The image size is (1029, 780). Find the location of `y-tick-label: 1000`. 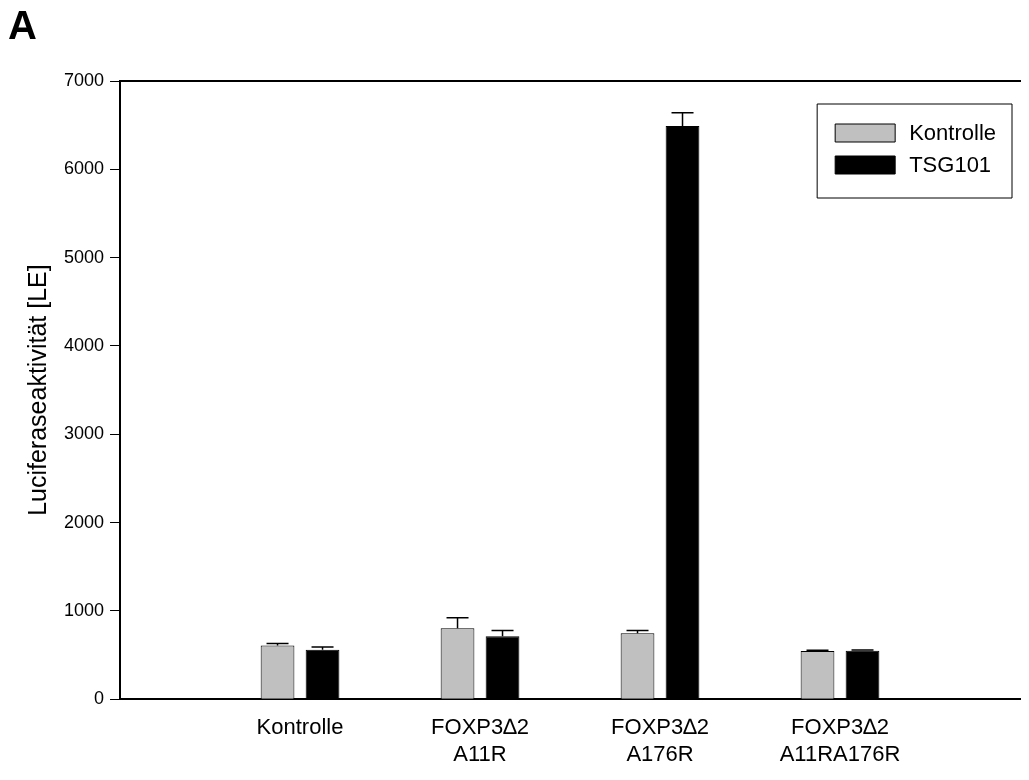

y-tick-label: 1000 is located at coordinates (84, 609).